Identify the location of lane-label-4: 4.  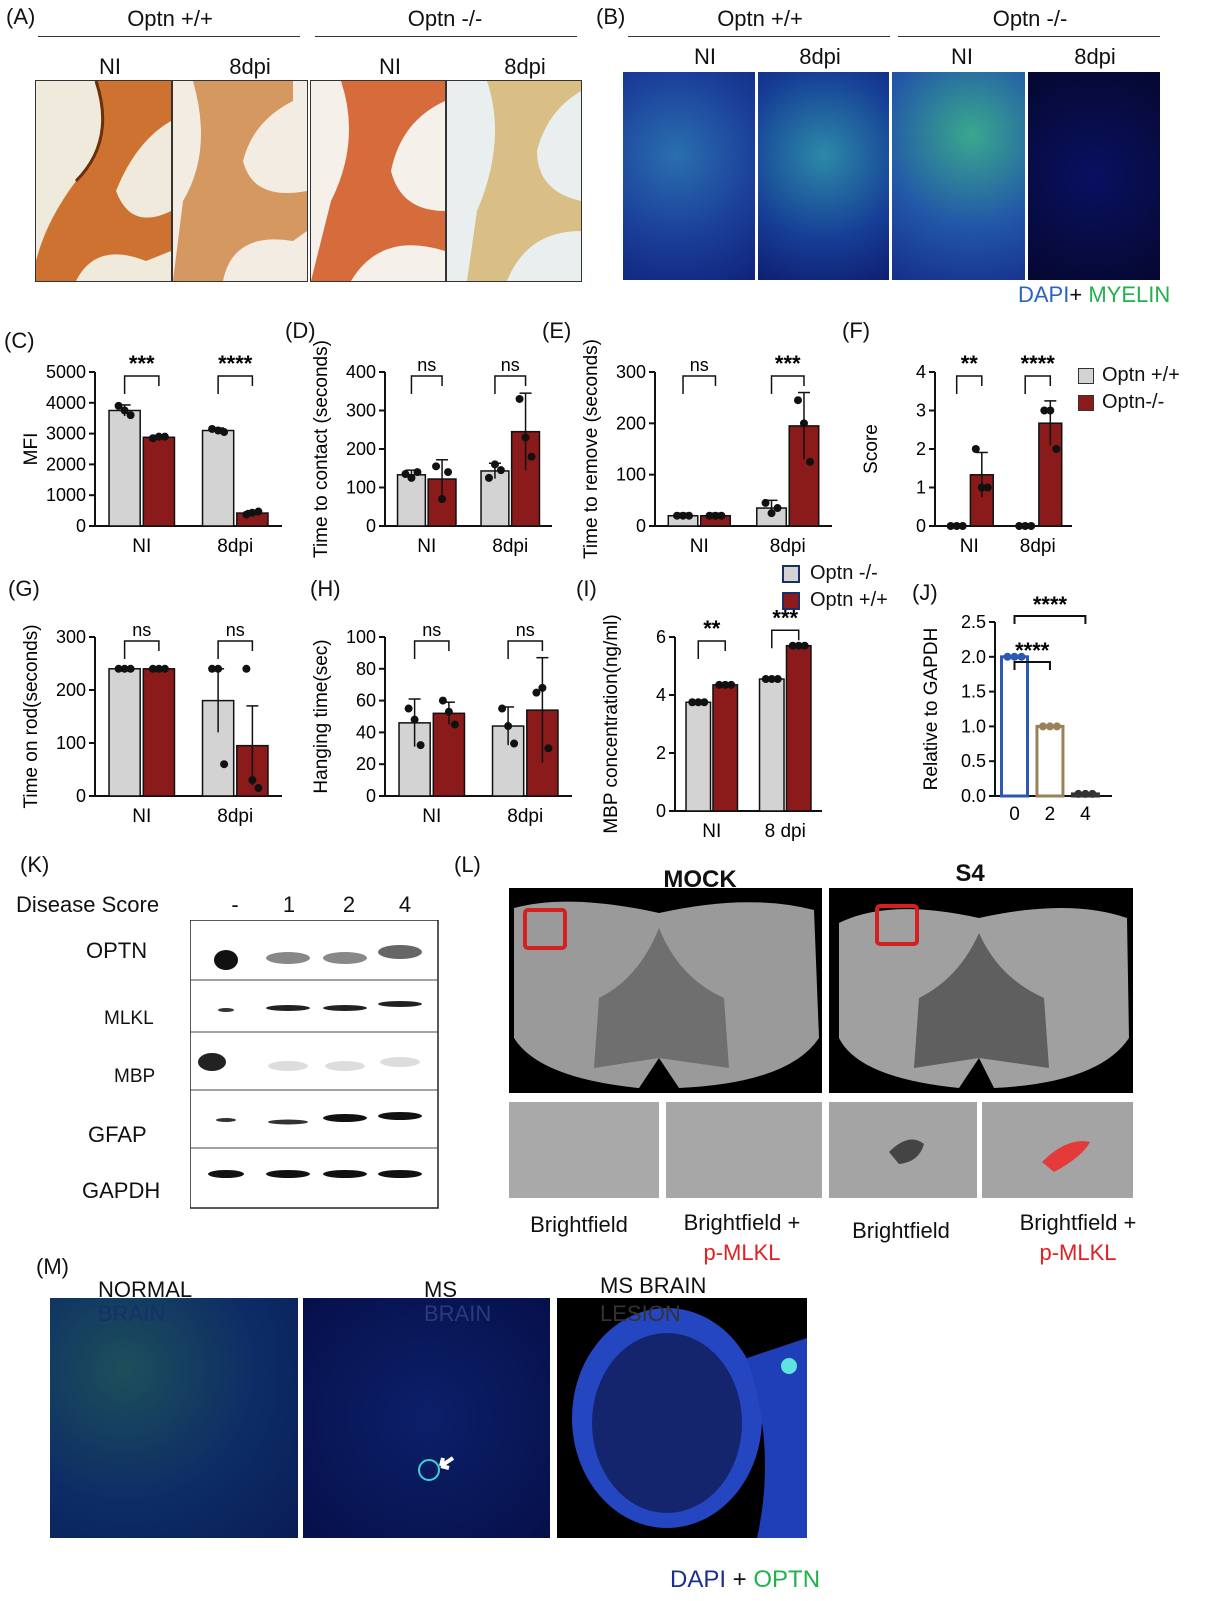
(405, 904).